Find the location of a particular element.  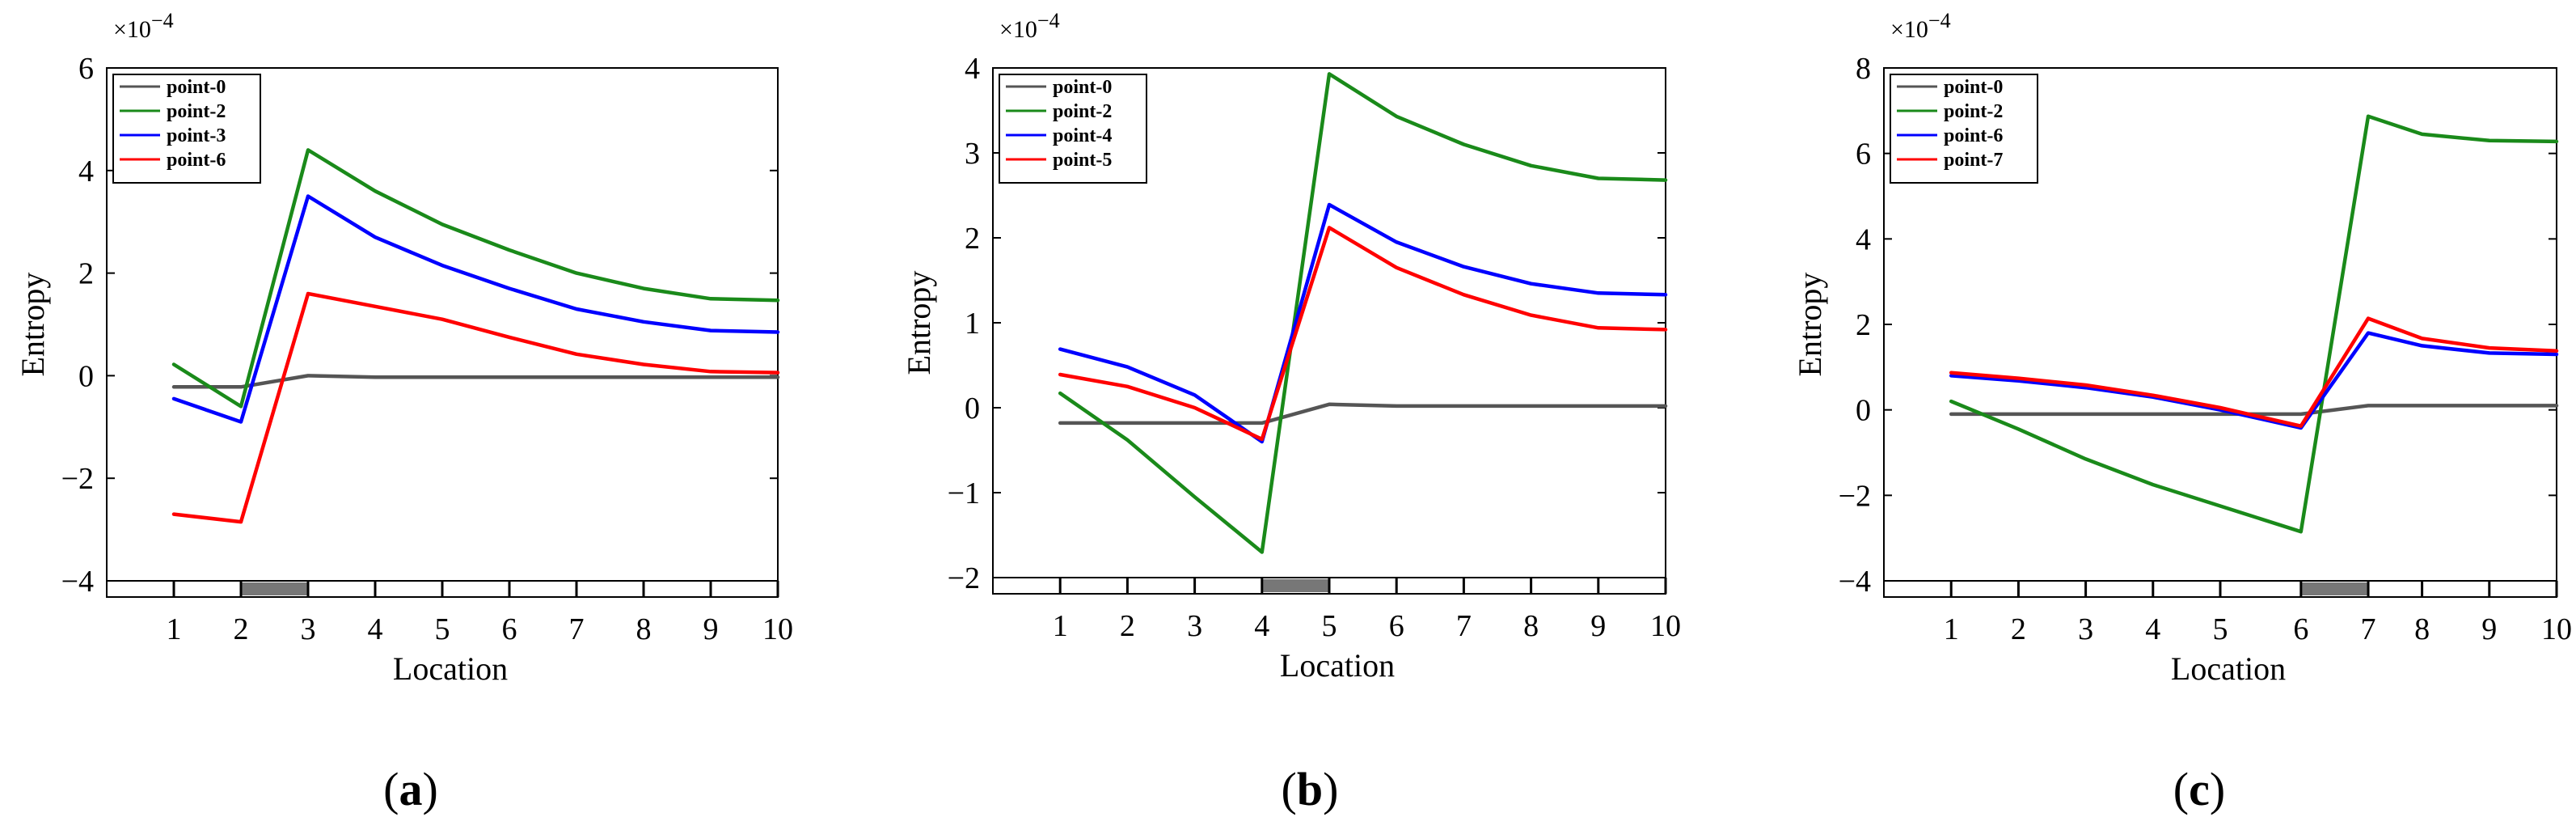

legend-label: point-7 is located at coordinates (1973, 160).